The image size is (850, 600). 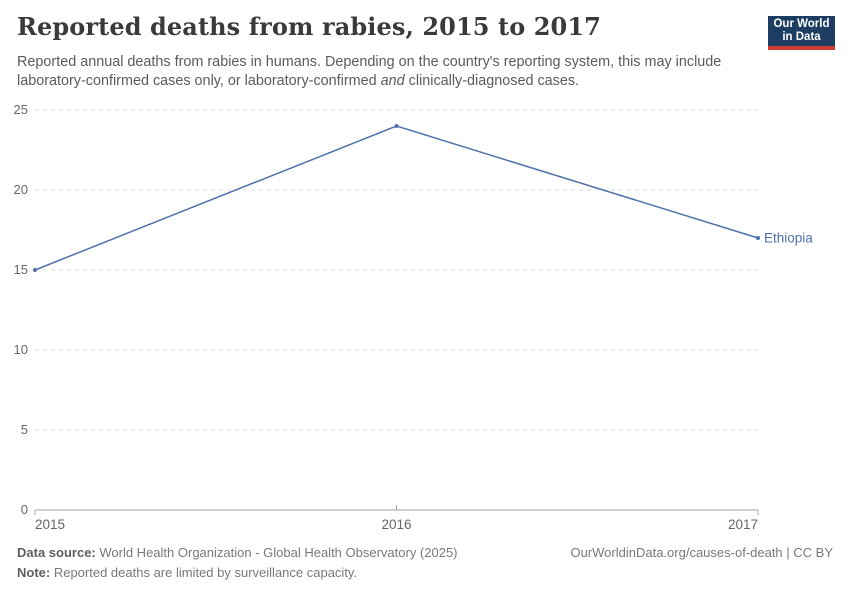 I want to click on x-tick-label: 2017, so click(x=743, y=524).